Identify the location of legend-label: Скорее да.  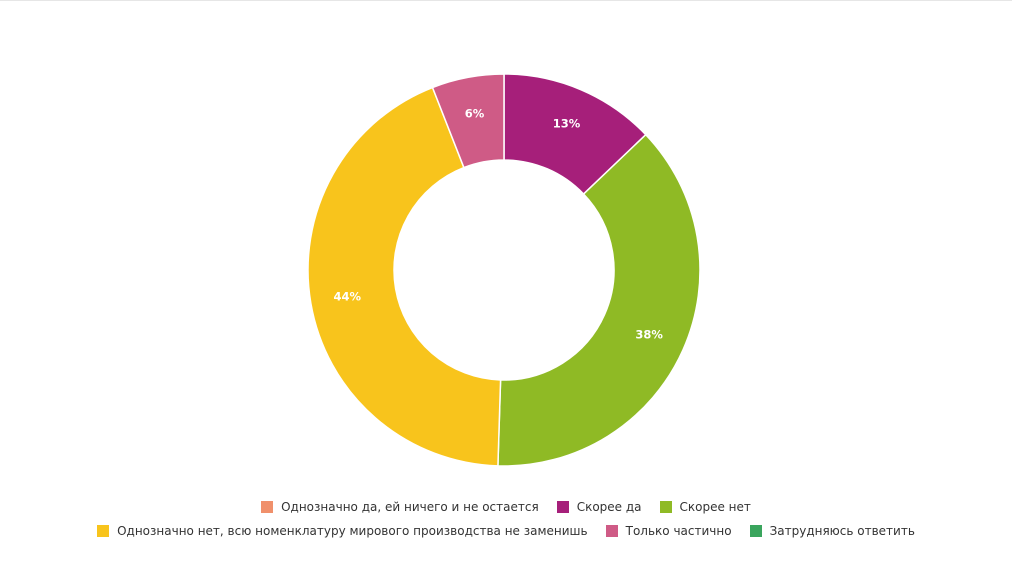
(609, 507).